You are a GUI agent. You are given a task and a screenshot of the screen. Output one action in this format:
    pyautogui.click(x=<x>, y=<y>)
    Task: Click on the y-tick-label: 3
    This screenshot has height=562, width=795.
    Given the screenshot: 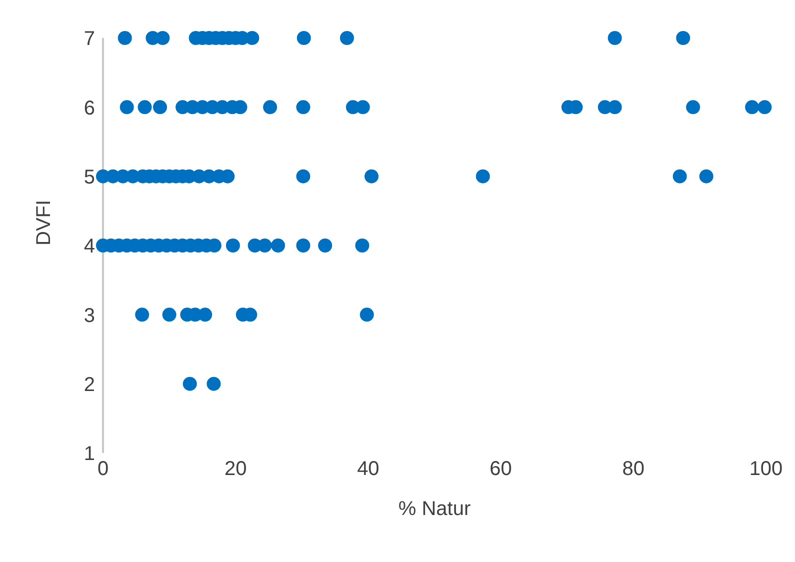 What is the action you would take?
    pyautogui.click(x=89, y=315)
    